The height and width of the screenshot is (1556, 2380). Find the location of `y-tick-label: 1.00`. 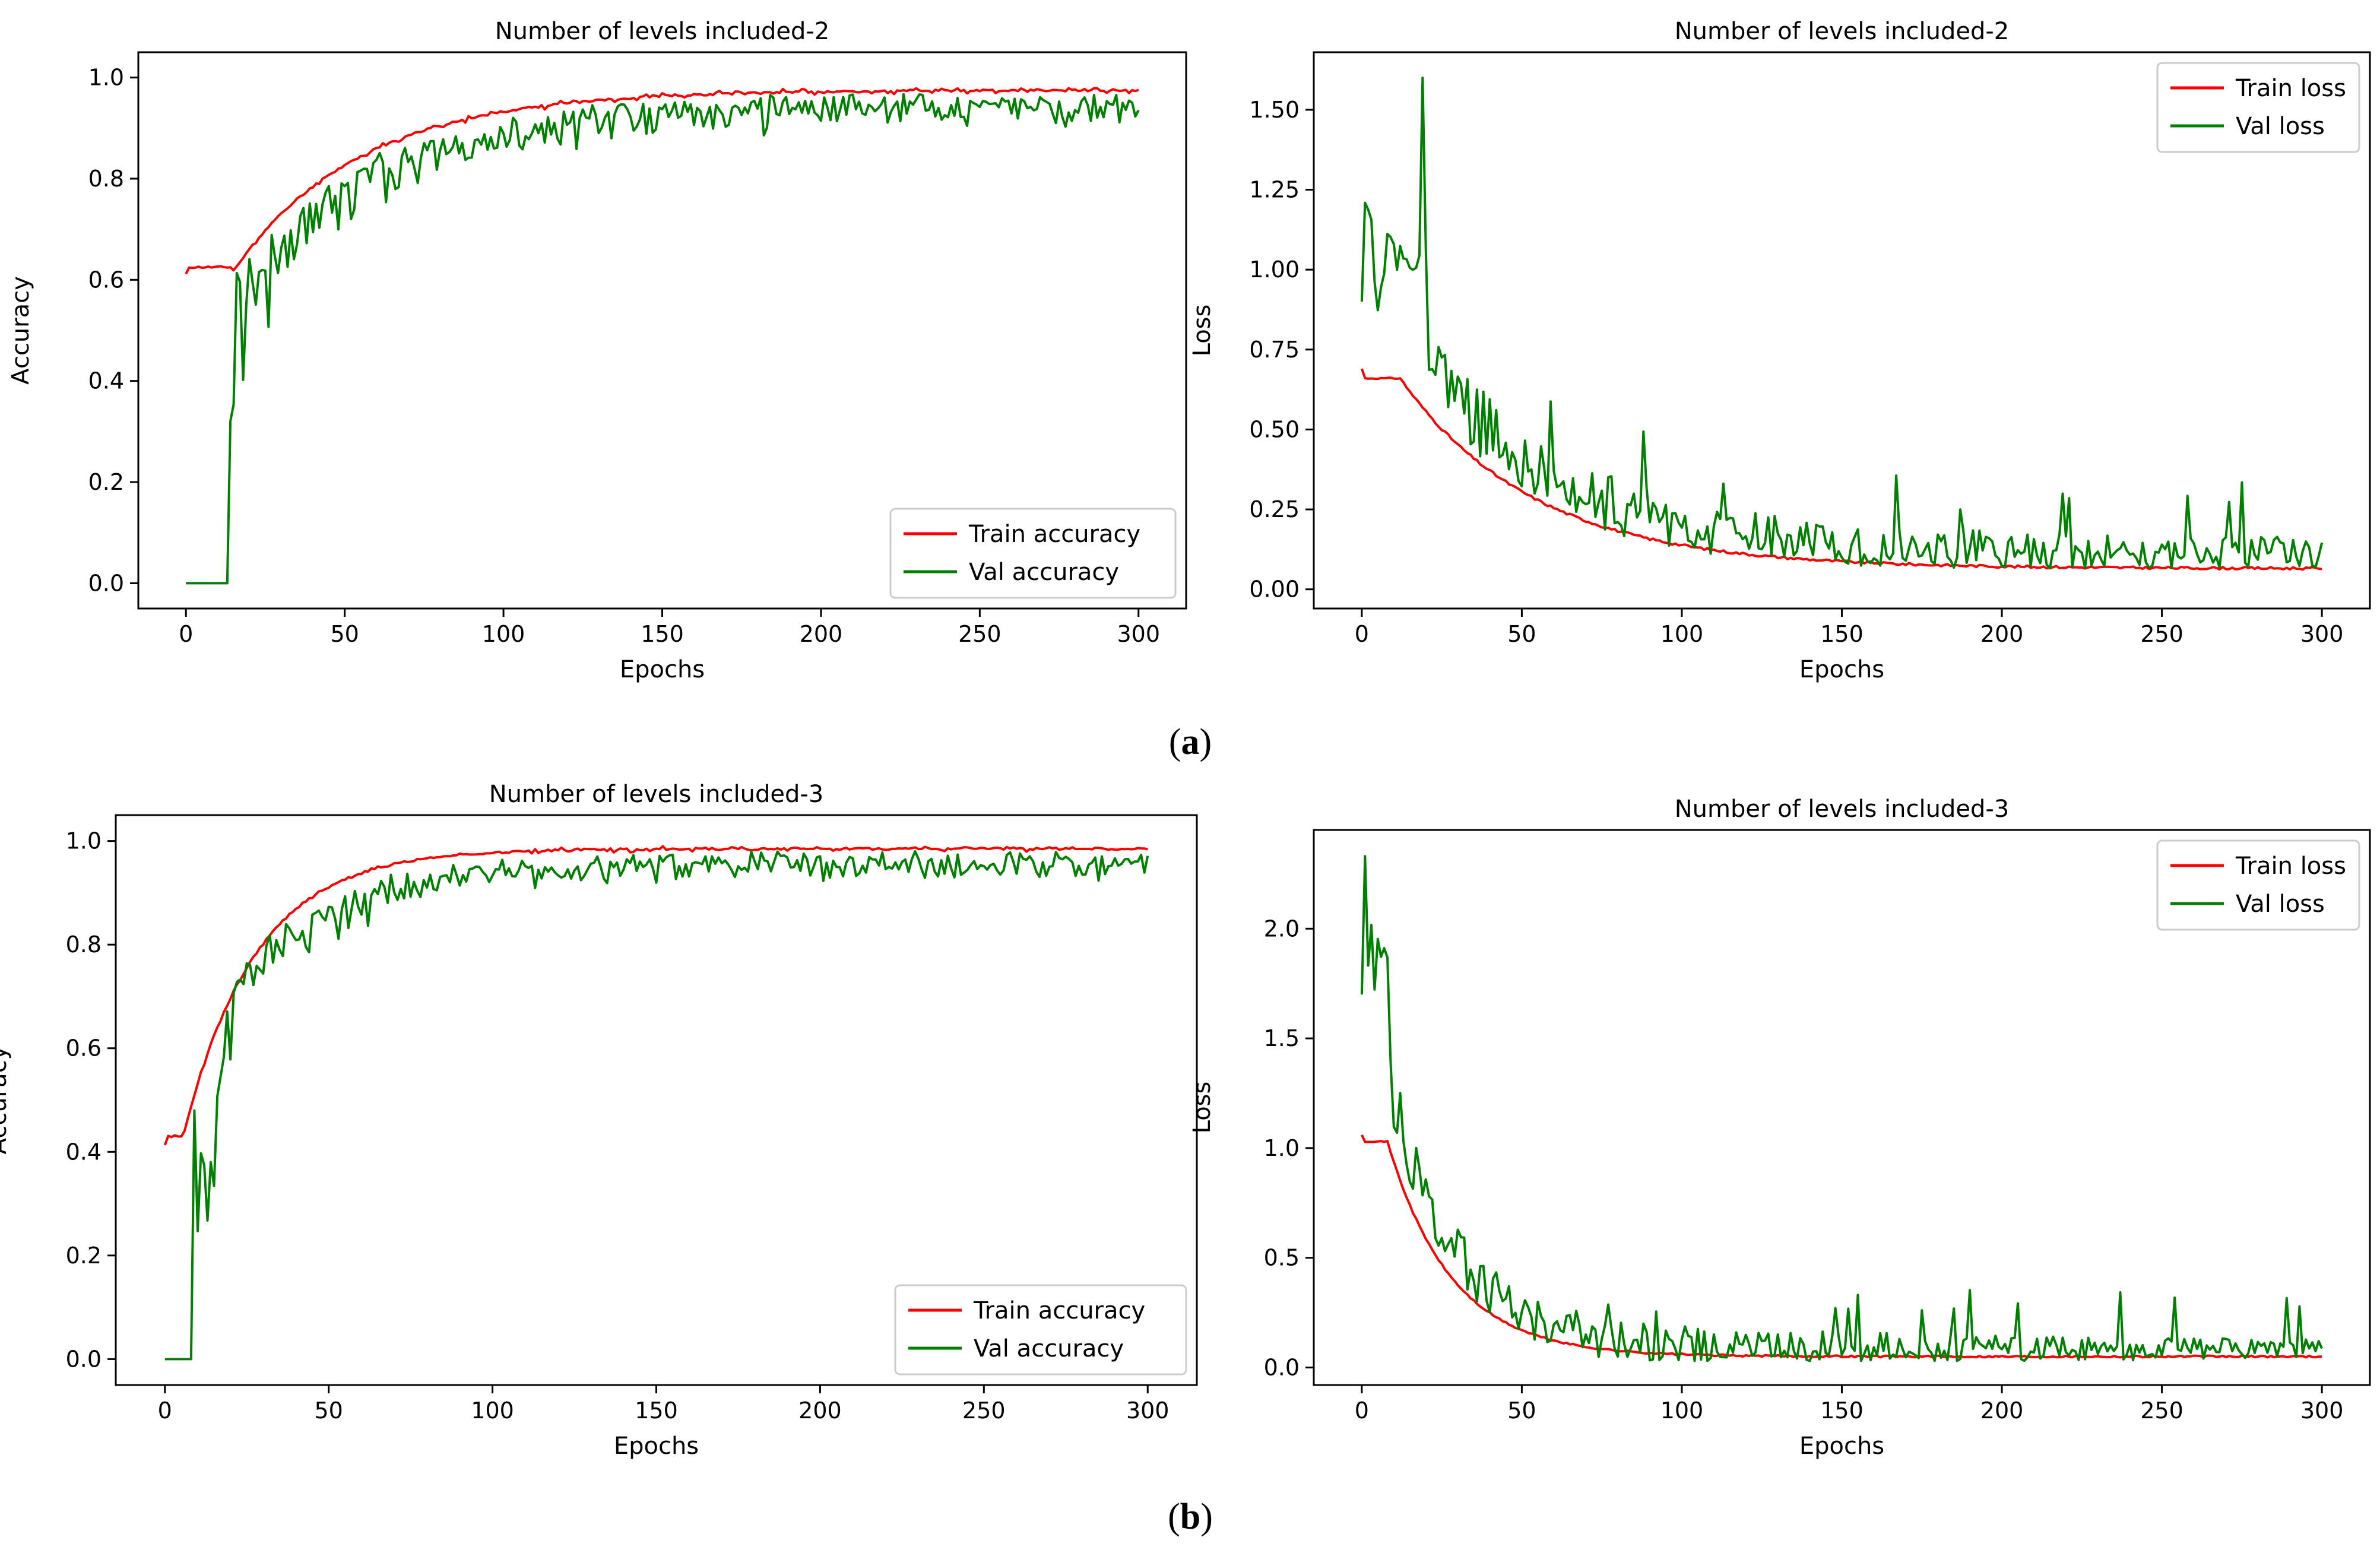

y-tick-label: 1.00 is located at coordinates (1274, 269).